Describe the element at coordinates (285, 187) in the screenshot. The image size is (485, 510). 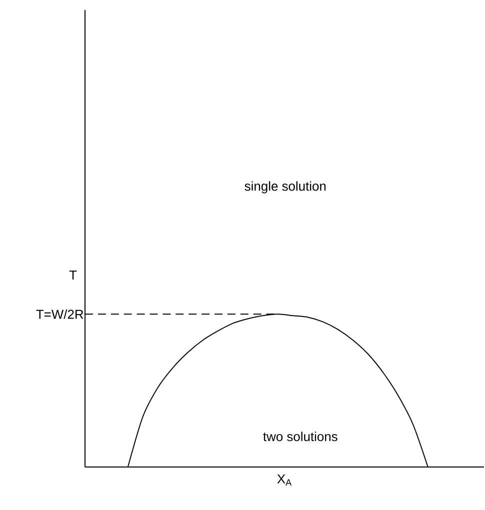
I see `text: single solution` at that location.